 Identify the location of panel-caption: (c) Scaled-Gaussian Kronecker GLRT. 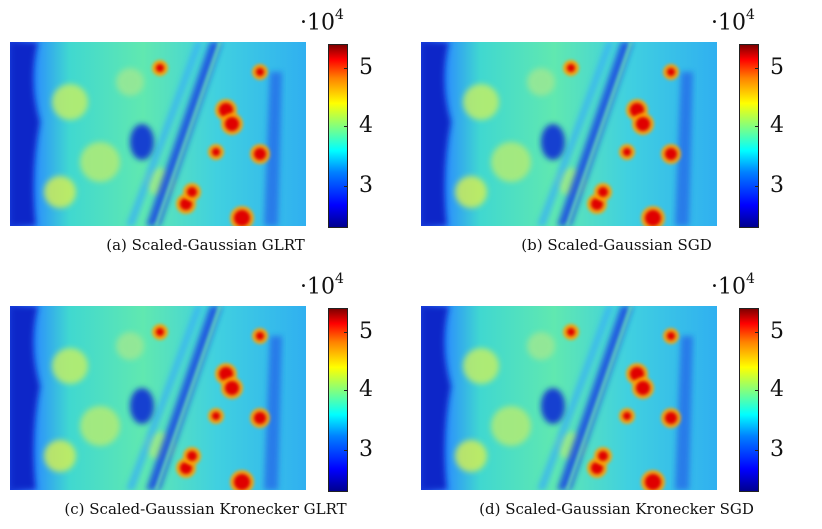
(205, 509).